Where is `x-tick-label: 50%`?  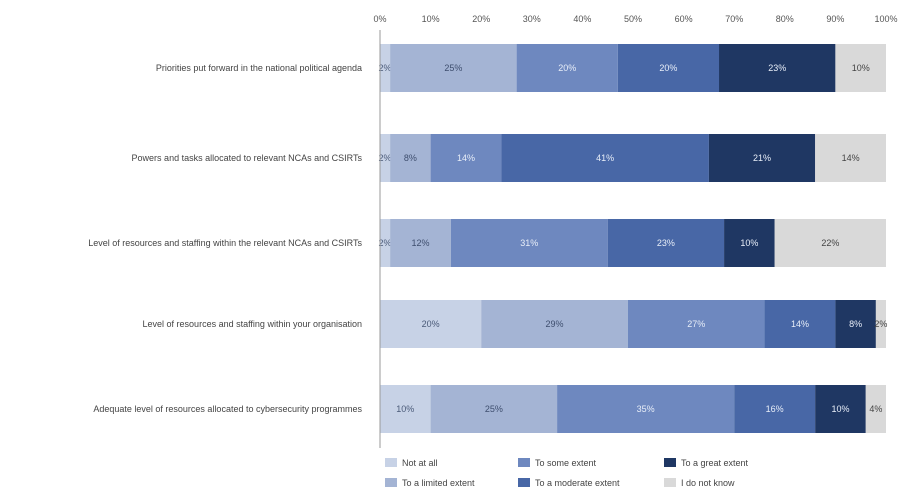 x-tick-label: 50% is located at coordinates (633, 19).